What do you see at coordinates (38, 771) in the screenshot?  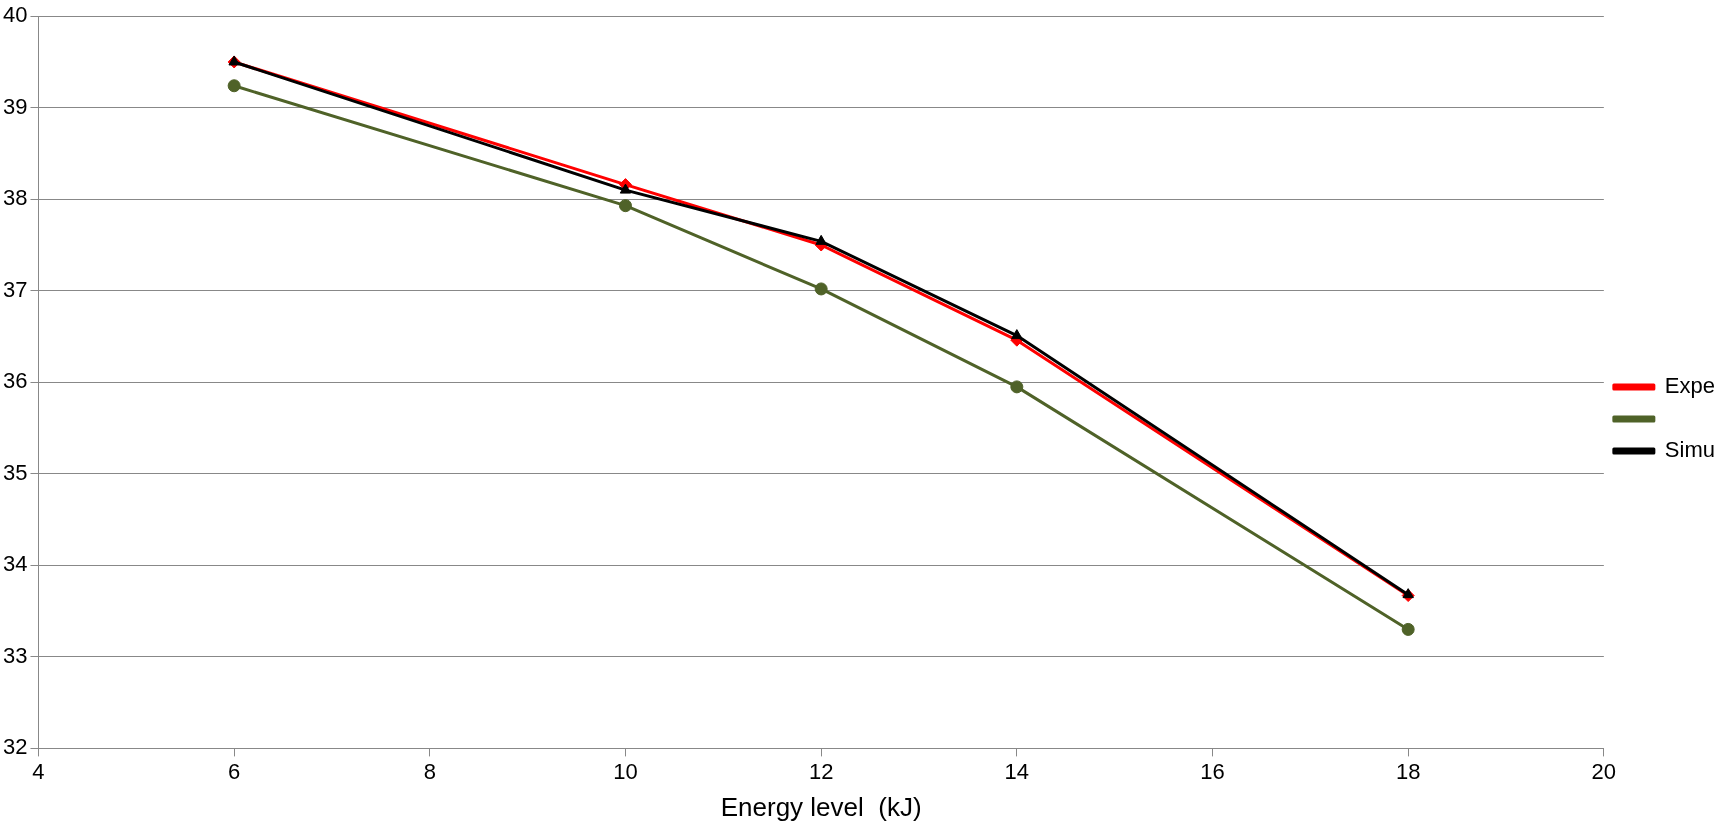 I see `x-tick-label: 4` at bounding box center [38, 771].